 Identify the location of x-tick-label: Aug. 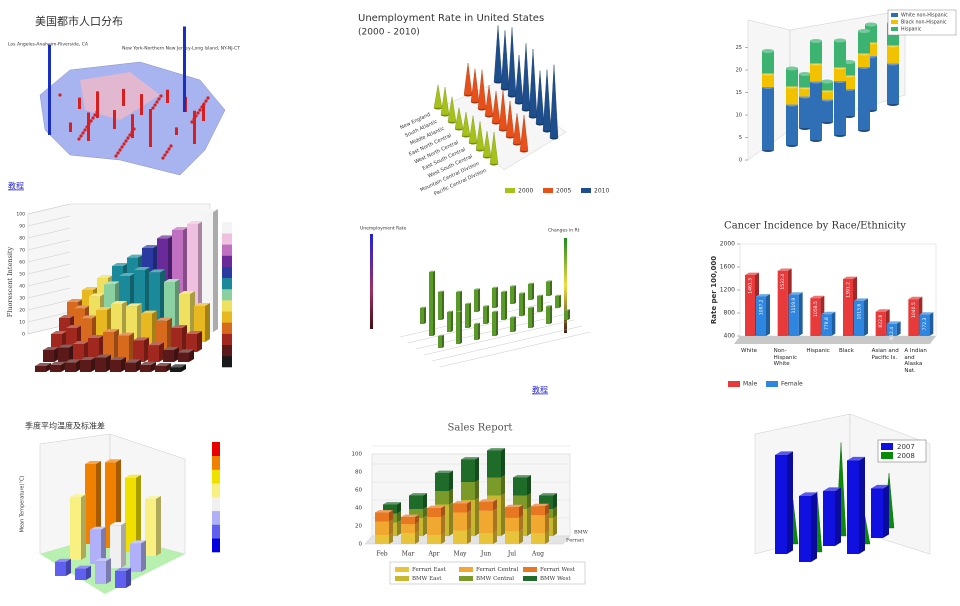
(537, 554).